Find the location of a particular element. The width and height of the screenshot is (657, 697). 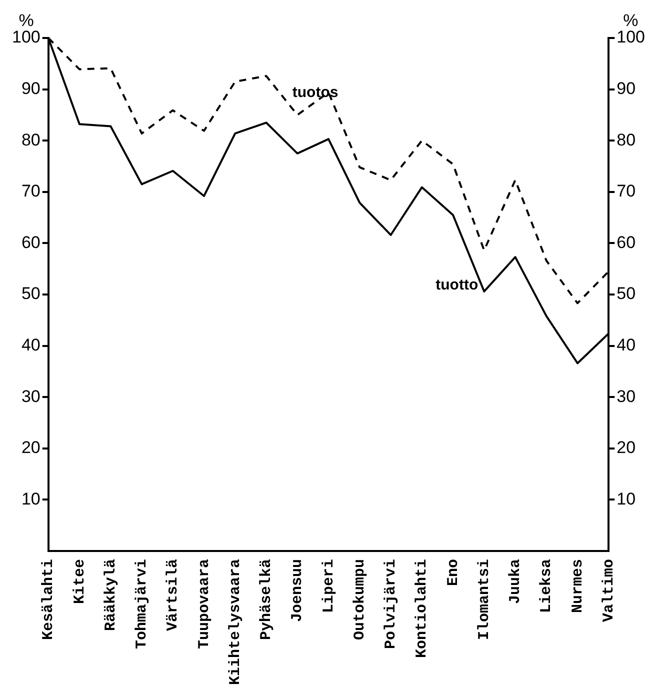

x-tick-label: Polvijärvi is located at coordinates (391, 603).